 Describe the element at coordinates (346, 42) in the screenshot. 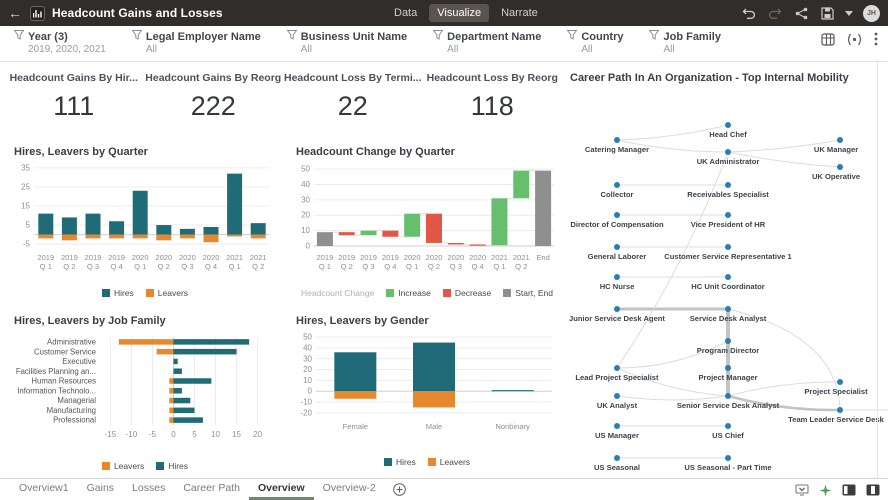

I see `filter-item: Business Unit Name All` at that location.